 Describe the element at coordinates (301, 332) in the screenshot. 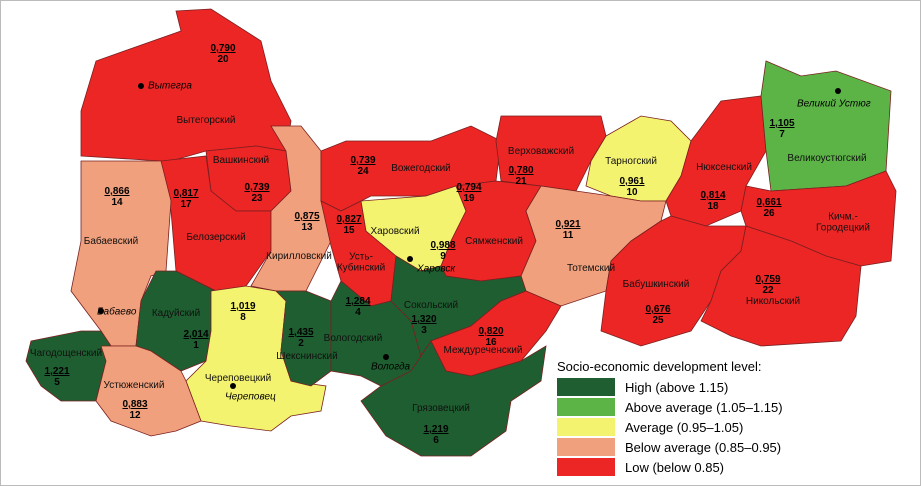

I see `district-index: 1,435` at that location.